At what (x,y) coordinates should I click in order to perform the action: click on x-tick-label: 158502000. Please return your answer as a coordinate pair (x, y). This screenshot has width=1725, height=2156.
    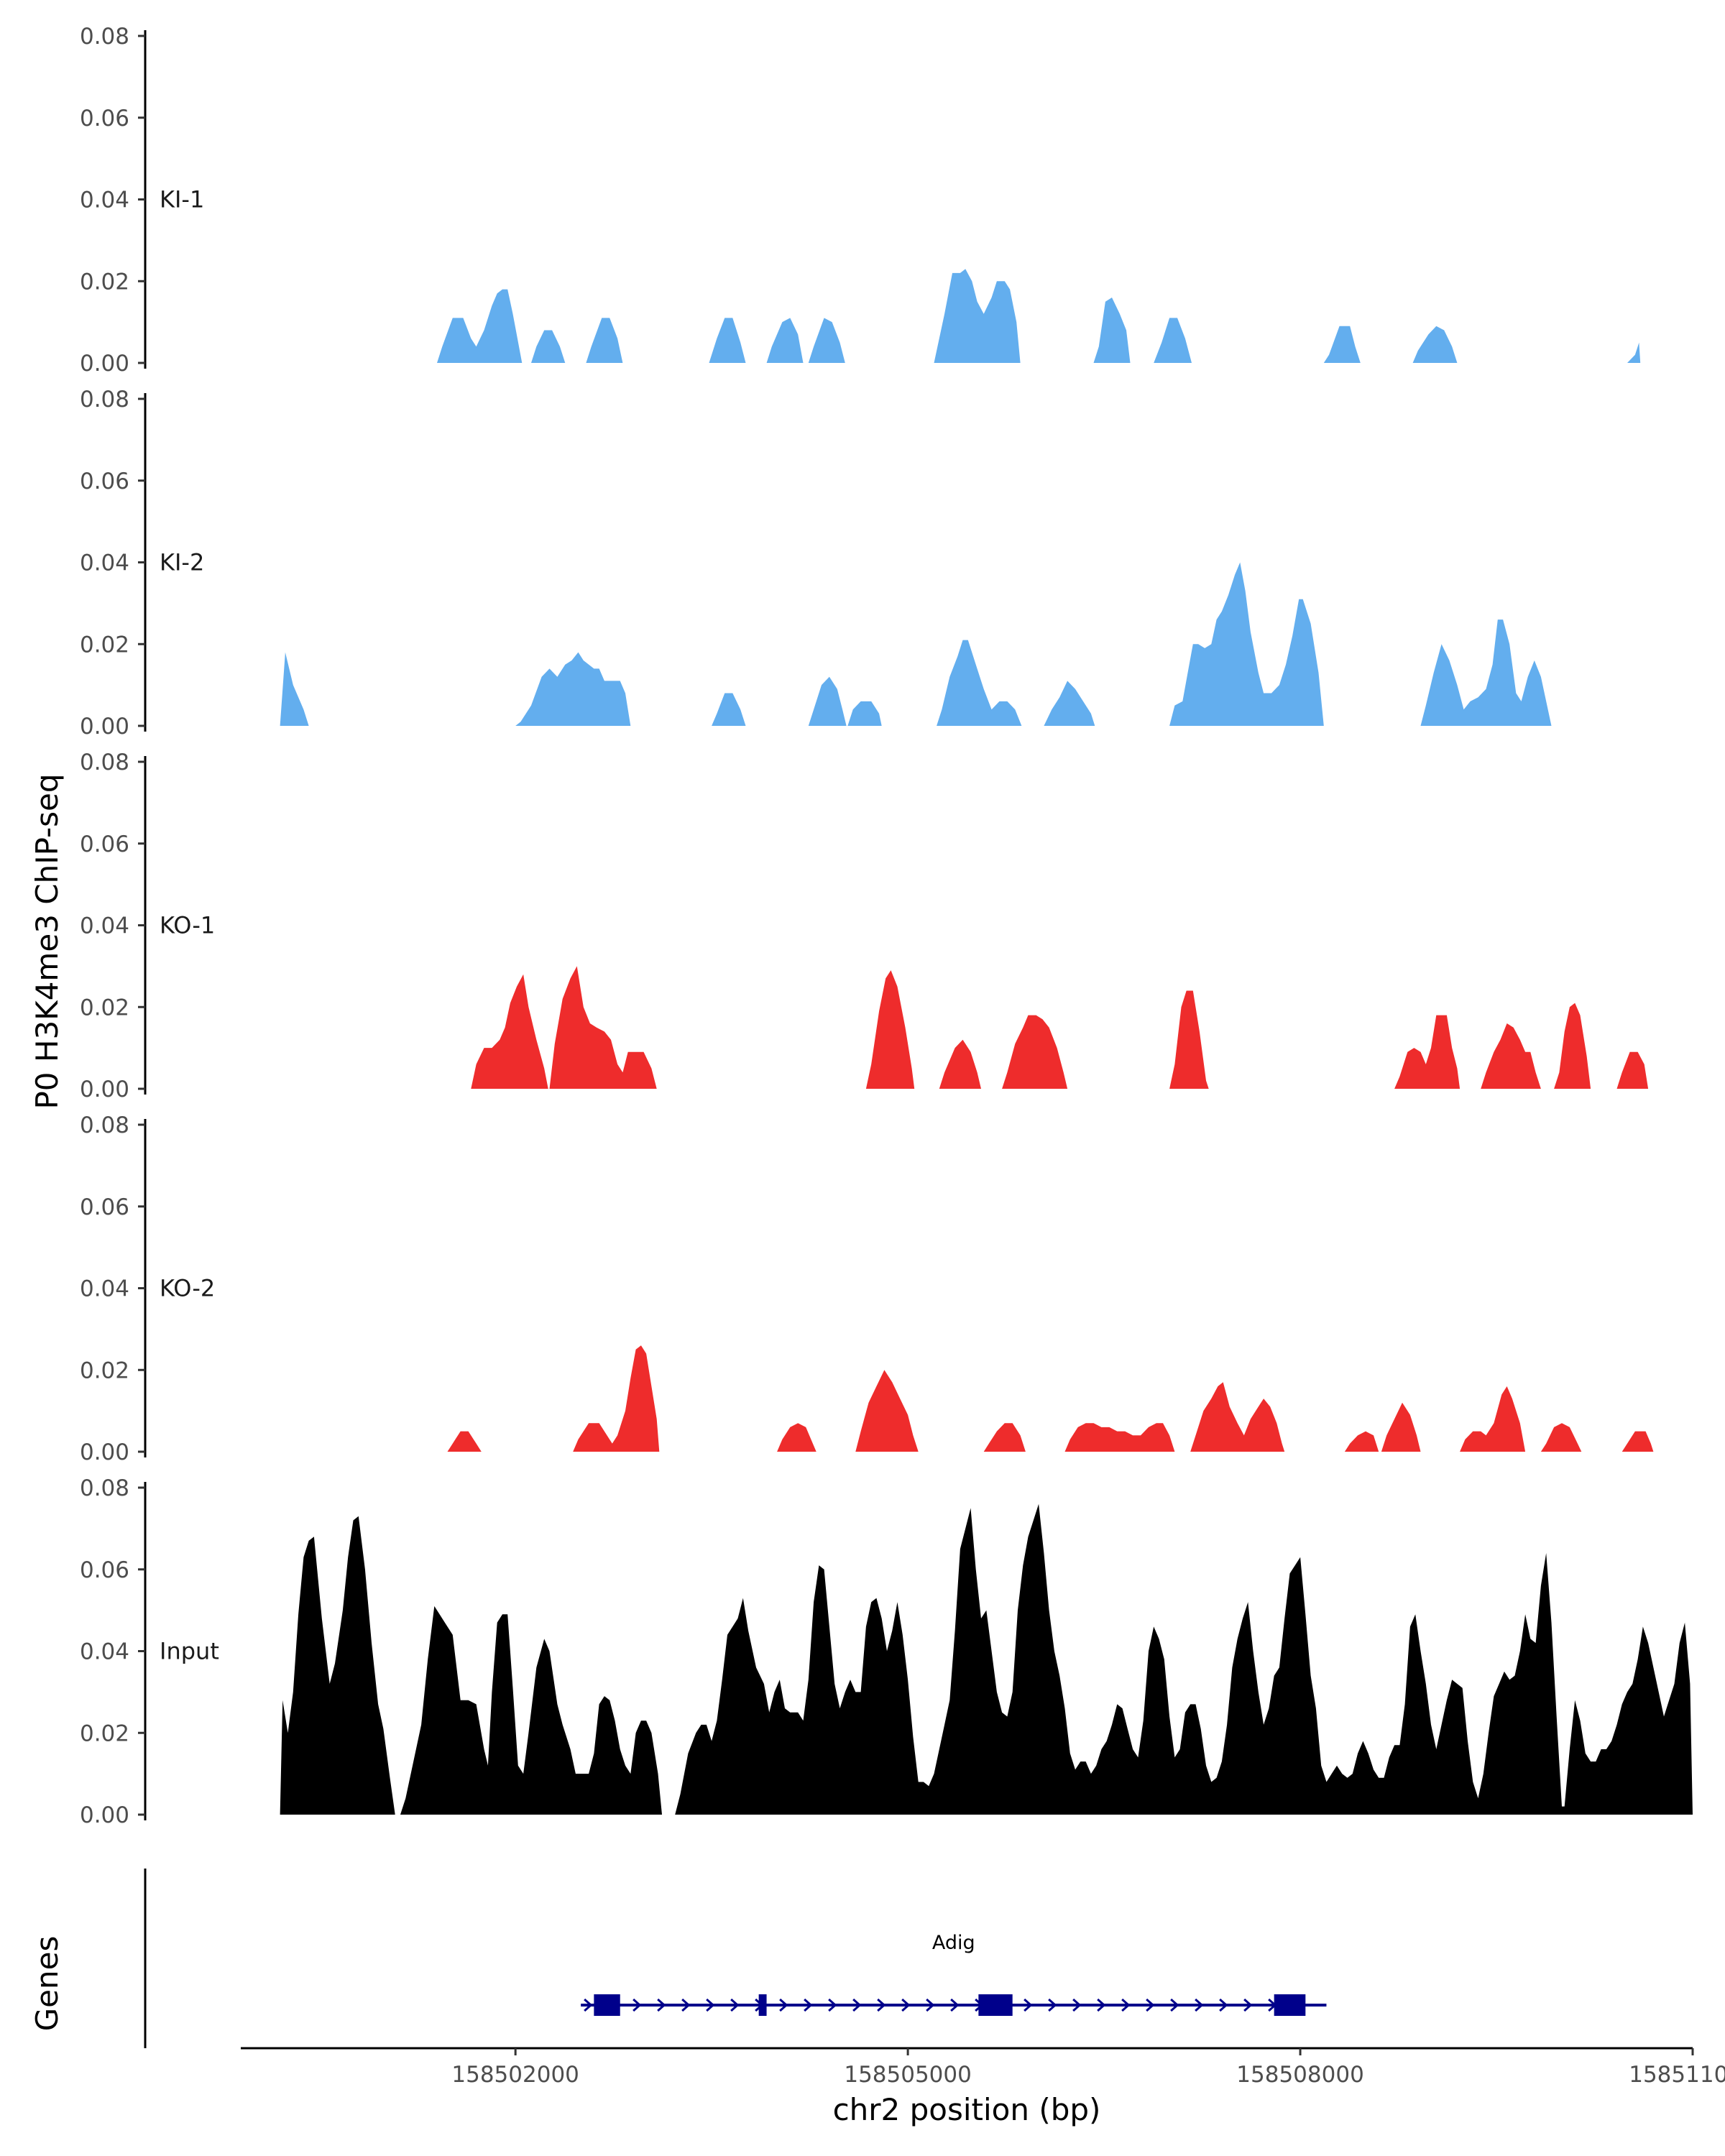
    Looking at the image, I should click on (515, 2075).